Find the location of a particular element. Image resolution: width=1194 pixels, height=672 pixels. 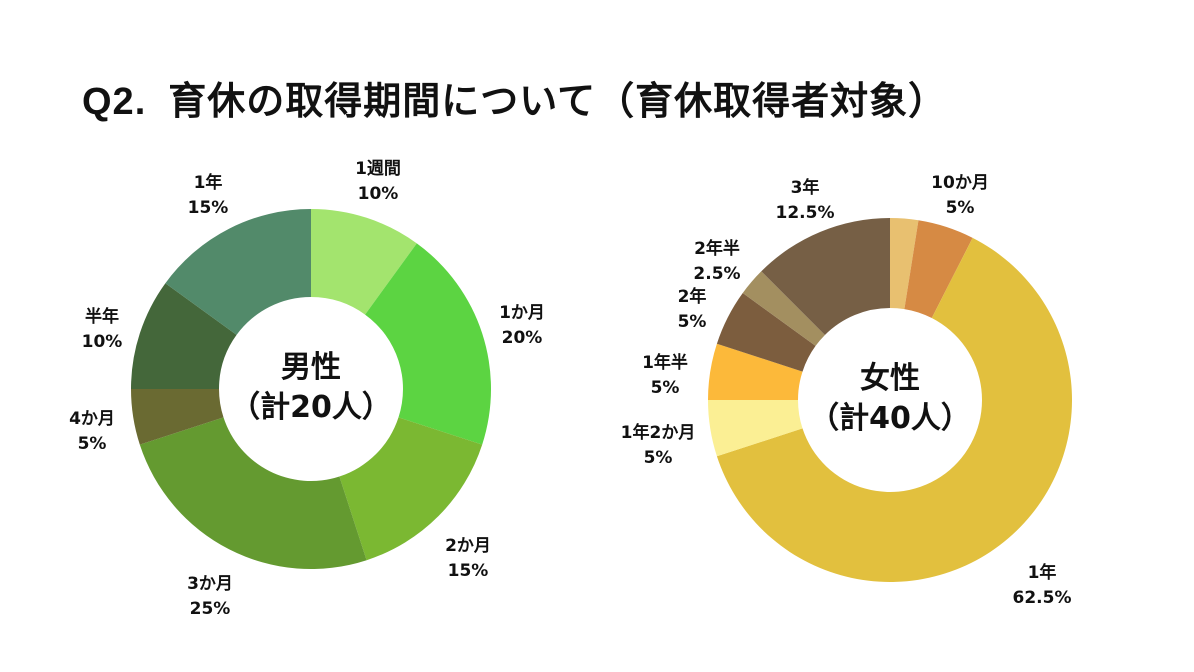

male-slice-label-2: 2か月 15% is located at coordinates (468, 558).